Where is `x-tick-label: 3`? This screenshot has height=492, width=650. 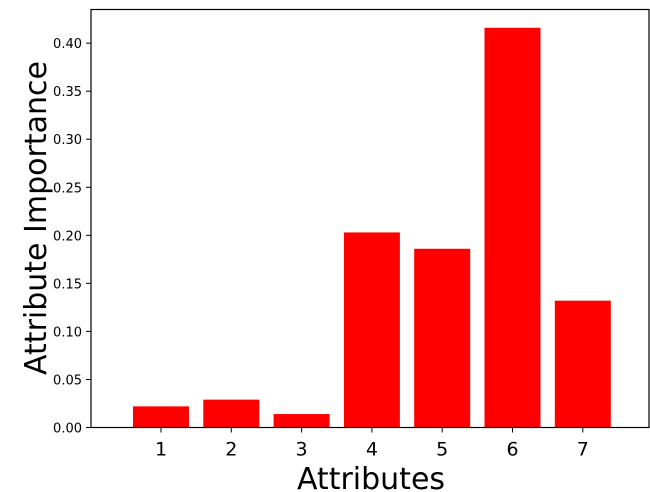 x-tick-label: 3 is located at coordinates (302, 450).